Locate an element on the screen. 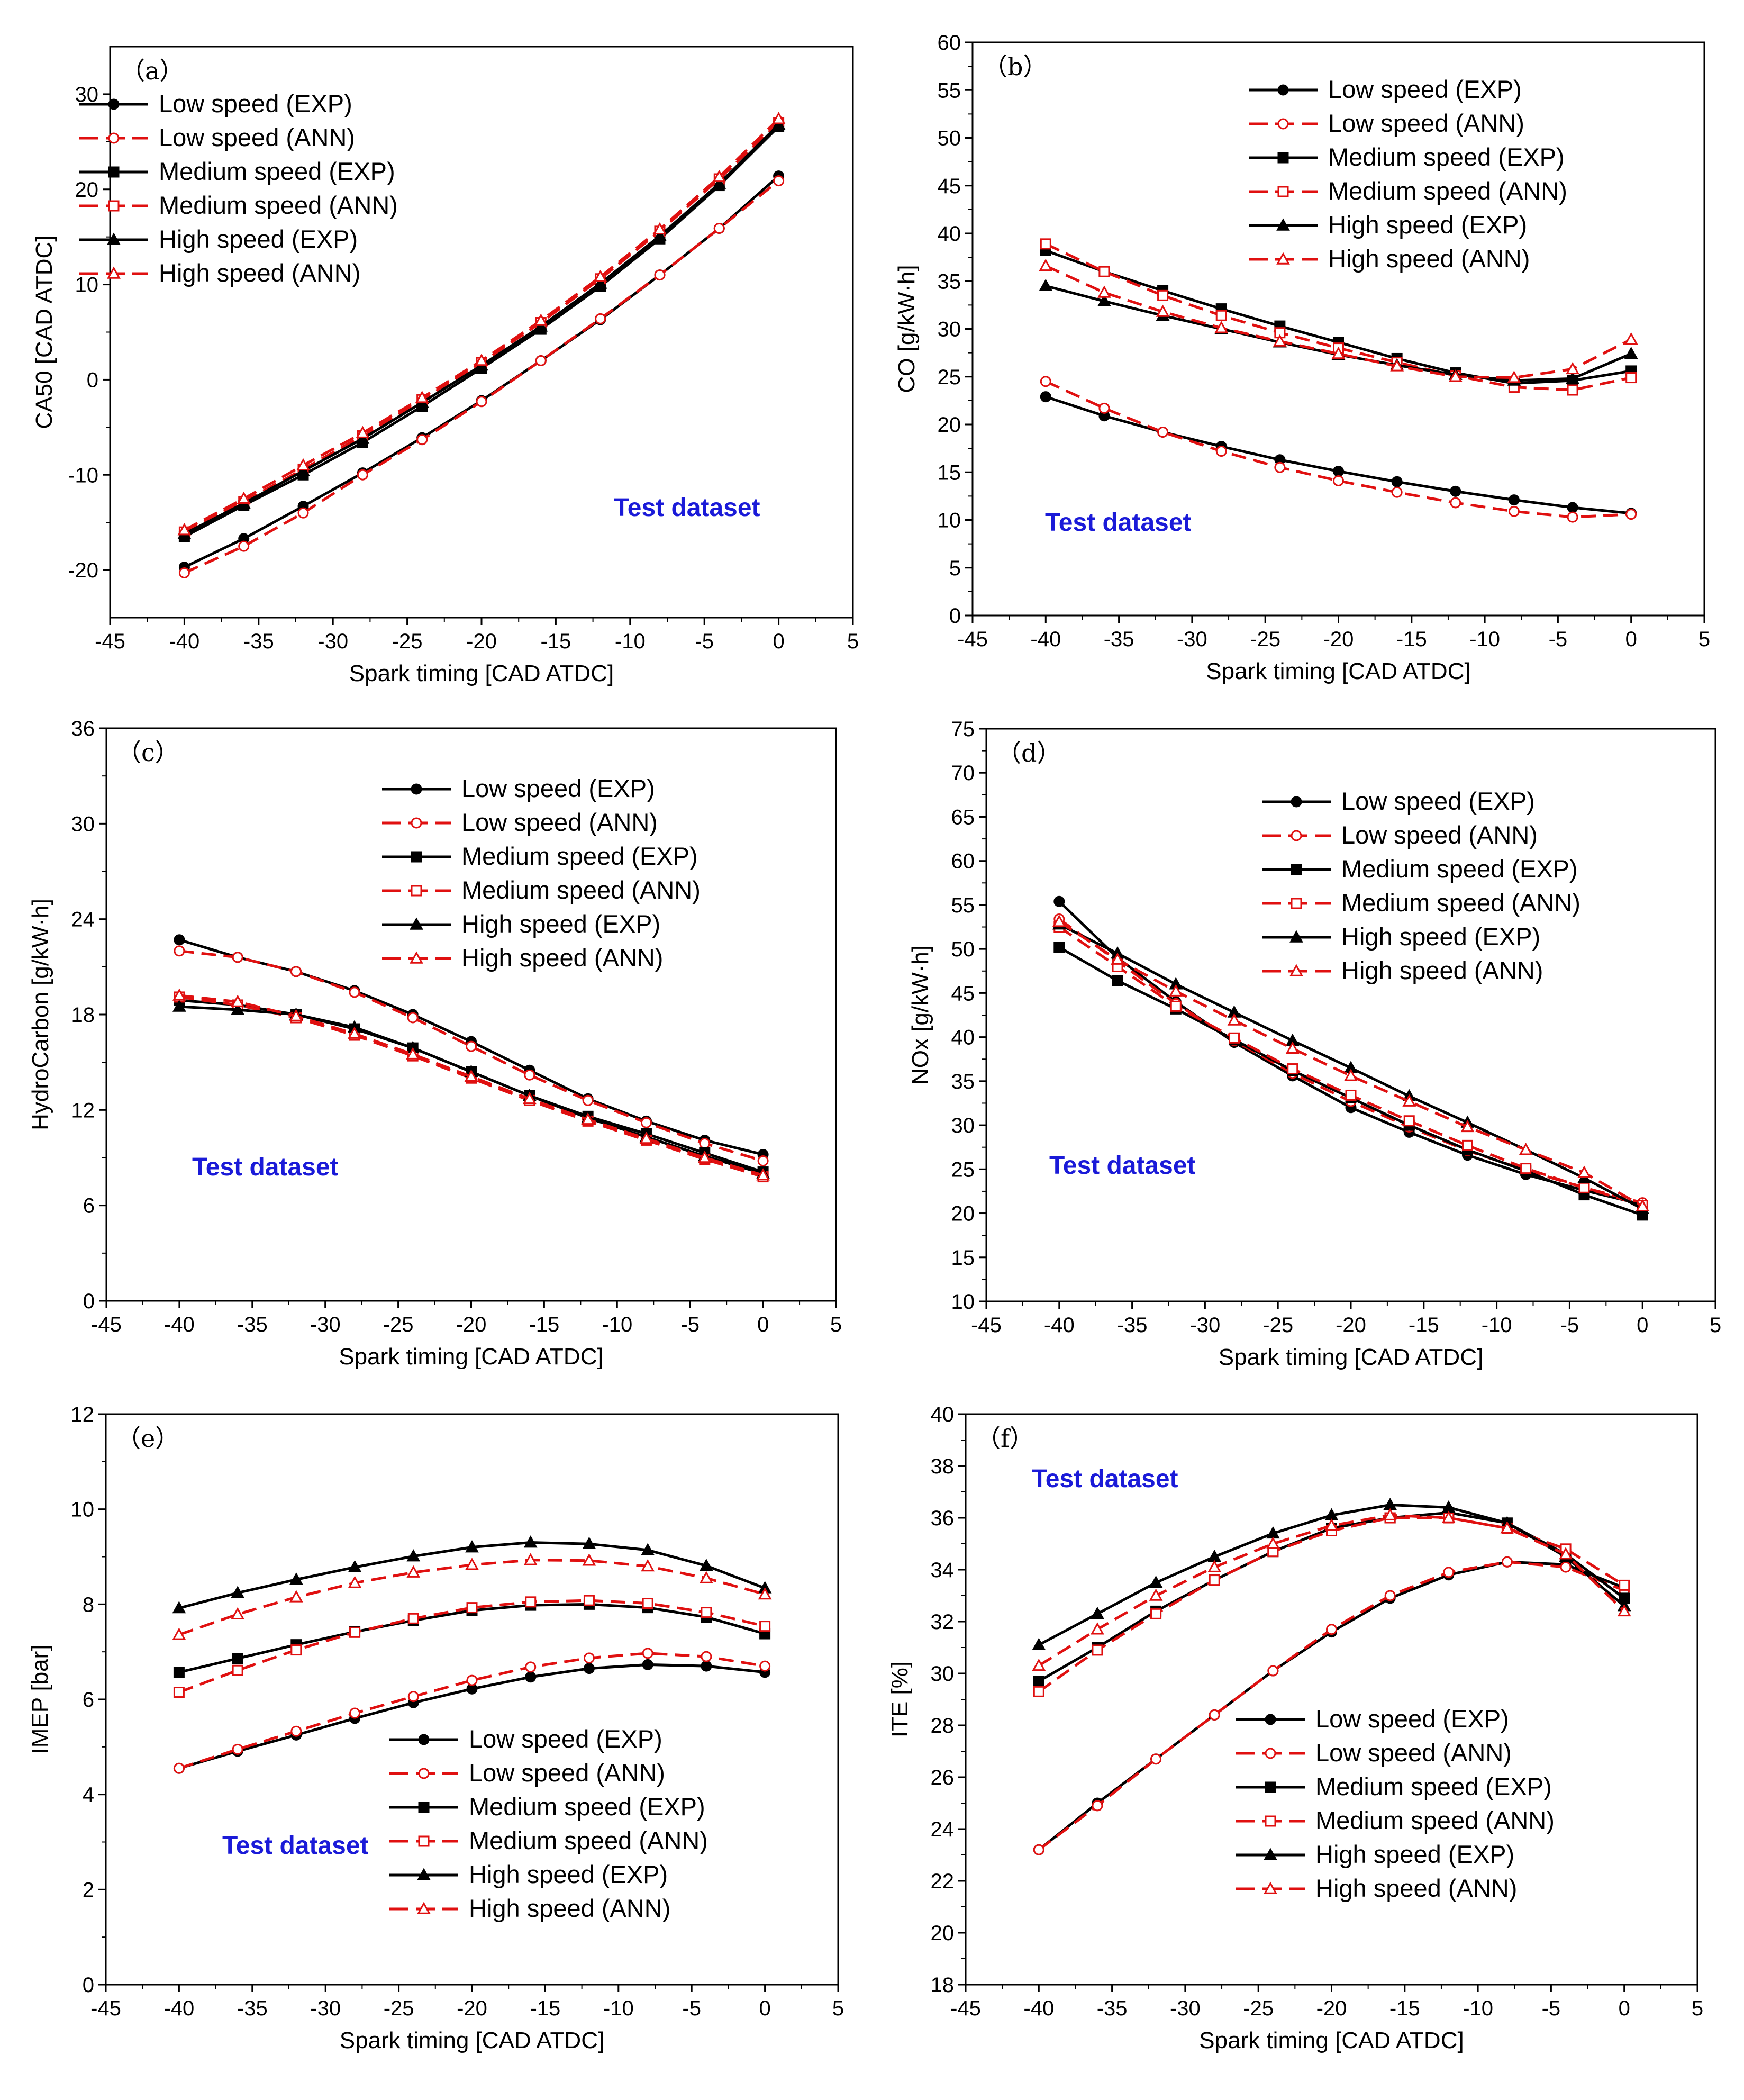 The width and height of the screenshot is (1744, 2100). x-tick-label: -15 is located at coordinates (545, 2008).